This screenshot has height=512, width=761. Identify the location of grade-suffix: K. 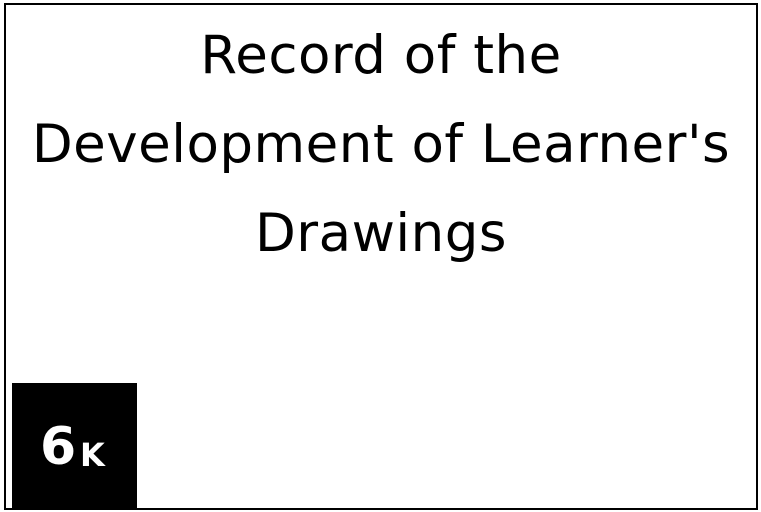
(92, 455).